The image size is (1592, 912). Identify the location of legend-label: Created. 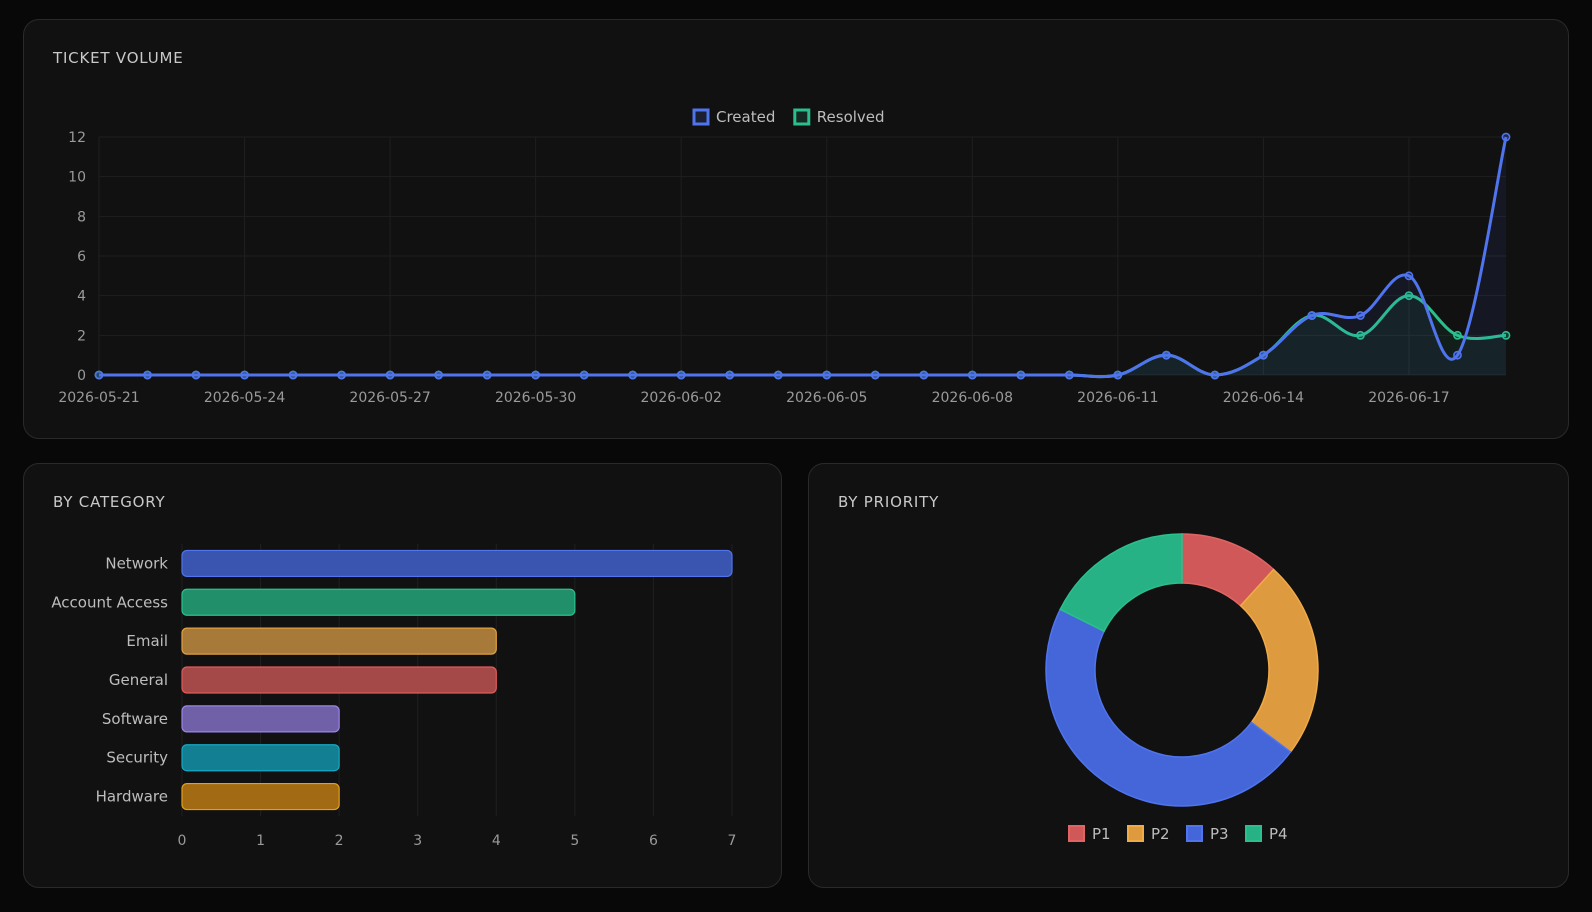
(745, 117).